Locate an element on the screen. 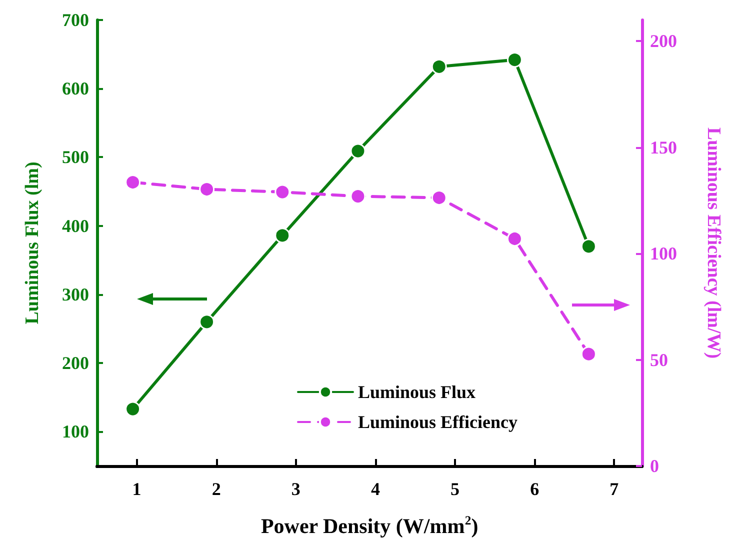 This screenshot has height=550, width=735. y2-tick-label: 100 is located at coordinates (663, 254).